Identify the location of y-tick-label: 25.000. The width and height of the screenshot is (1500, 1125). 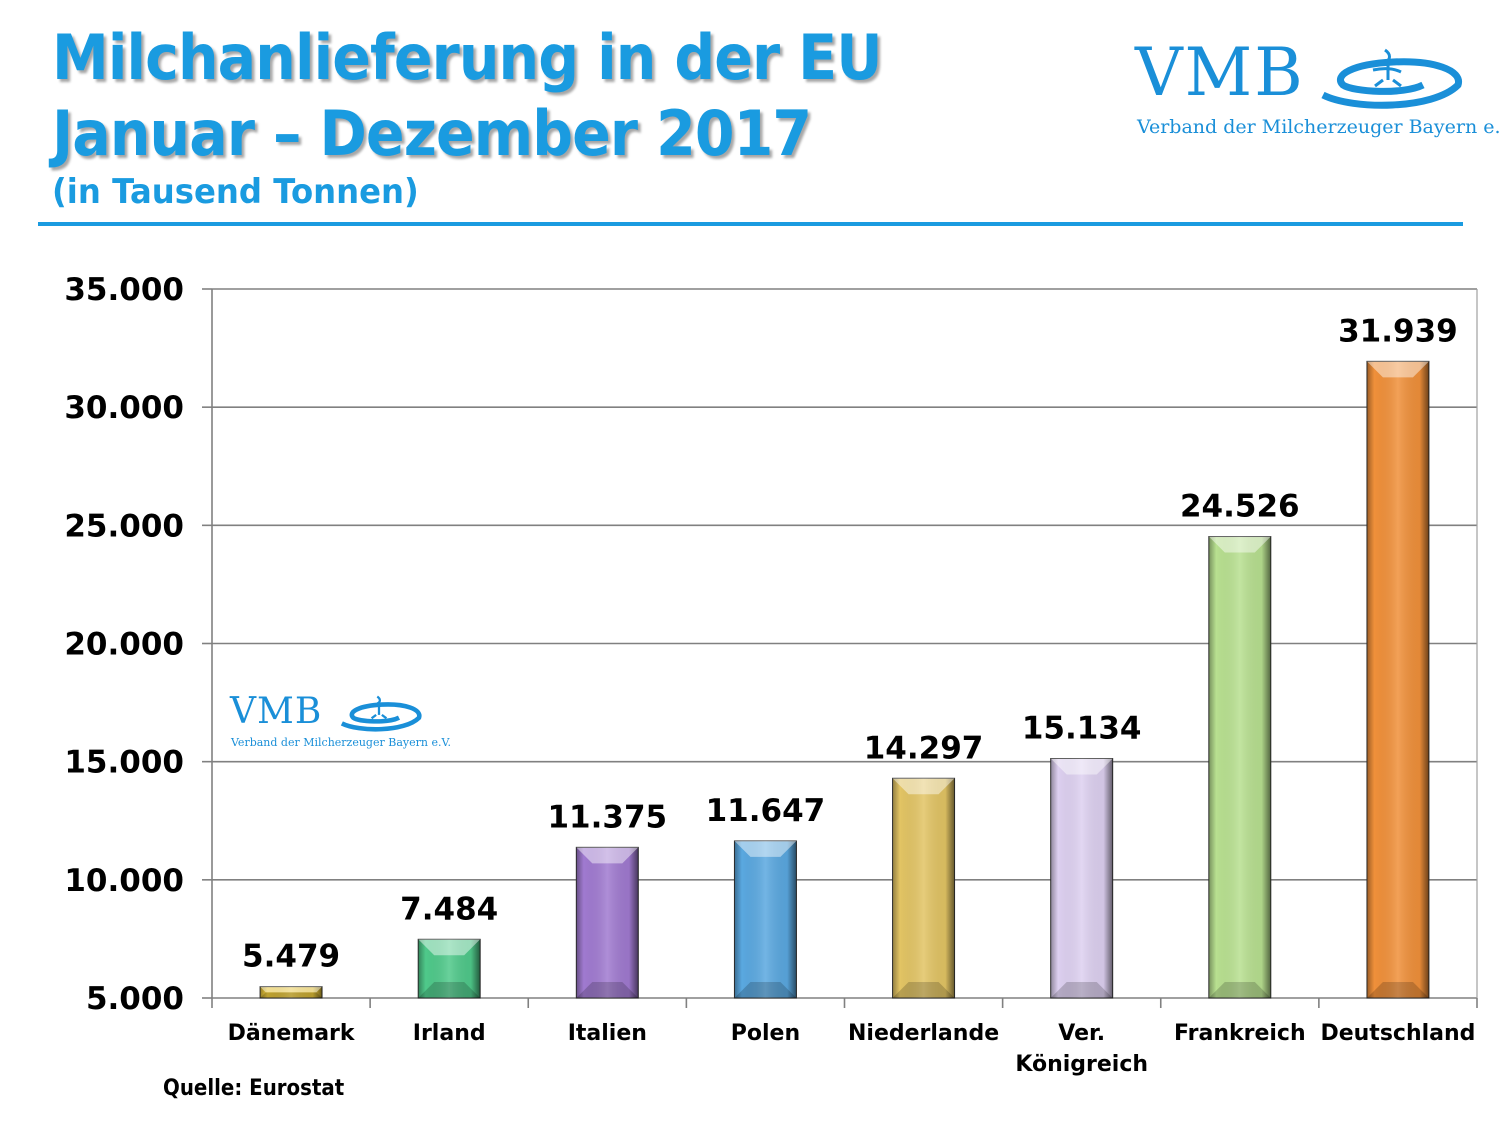
(124, 526).